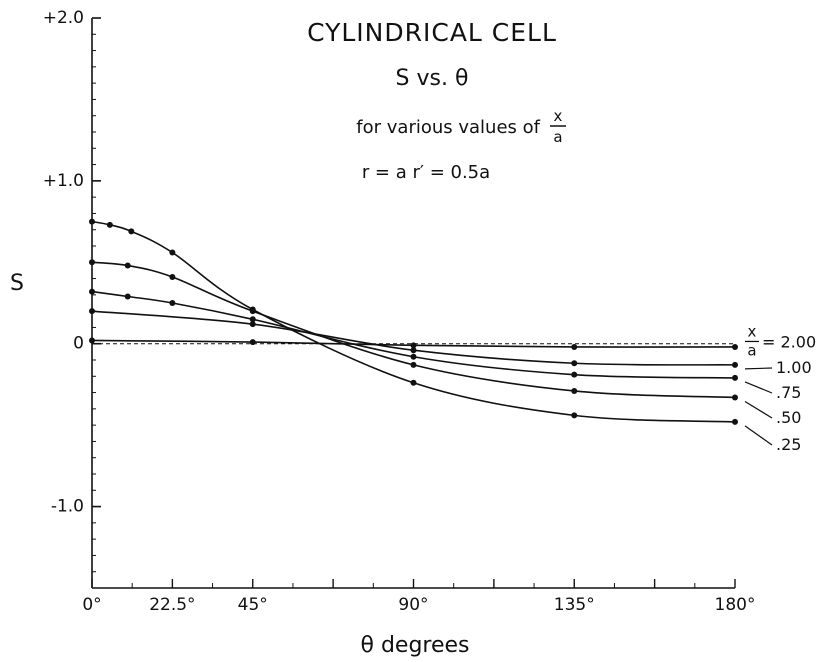 Image resolution: width=828 pixels, height=662 pixels. Describe the element at coordinates (788, 417) in the screenshot. I see `series-label: .50` at that location.